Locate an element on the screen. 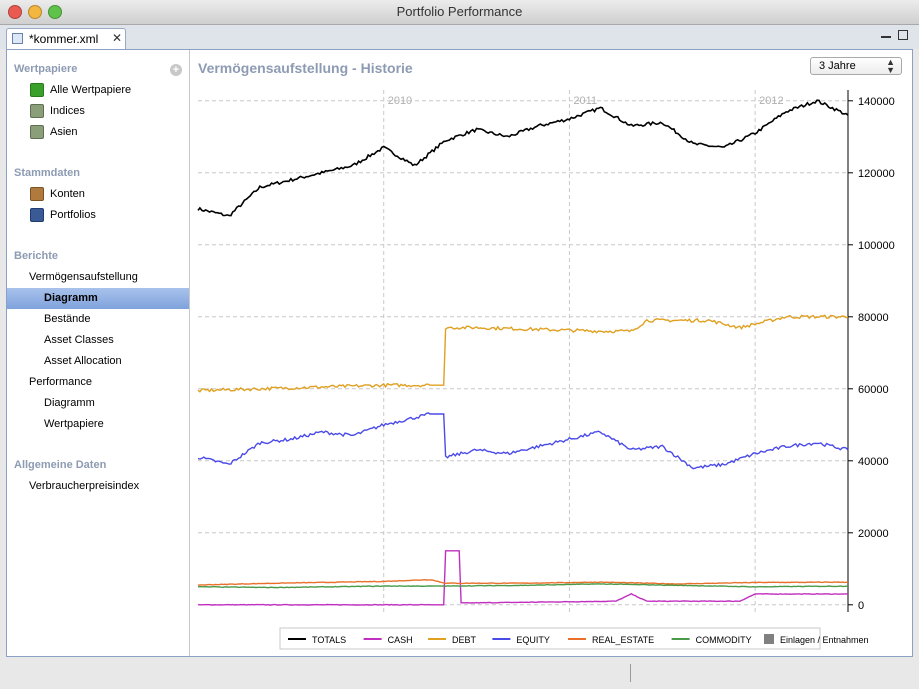  series-line-cash is located at coordinates (523, 578).